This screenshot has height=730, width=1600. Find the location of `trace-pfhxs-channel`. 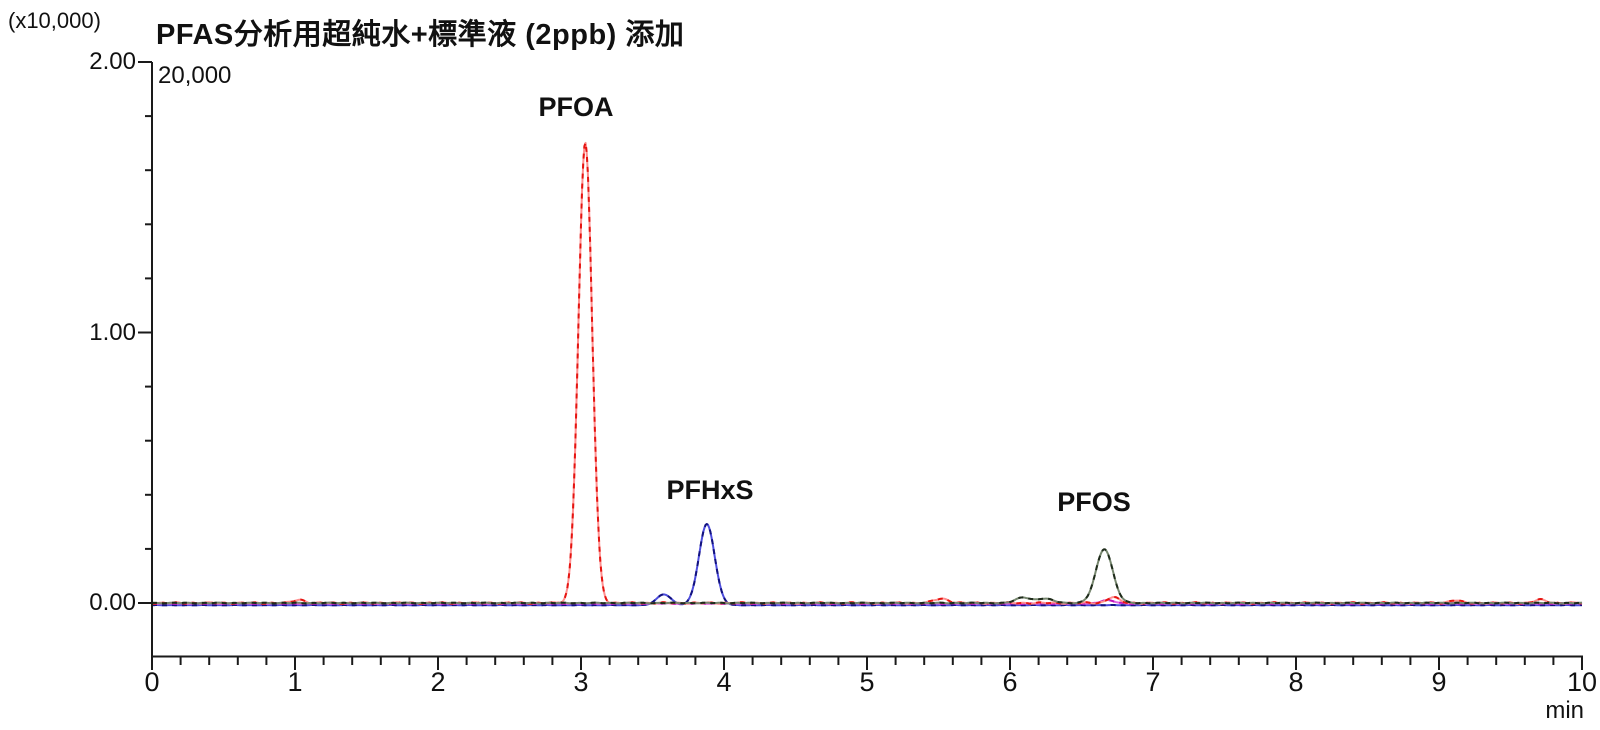

trace-pfhxs-channel is located at coordinates (866, 565).